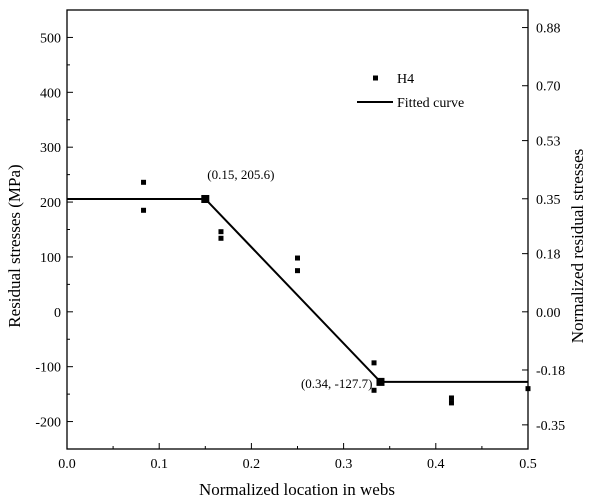 This screenshot has width=596, height=502. Describe the element at coordinates (548, 313) in the screenshot. I see `y-tick-label-right: 0.00` at that location.